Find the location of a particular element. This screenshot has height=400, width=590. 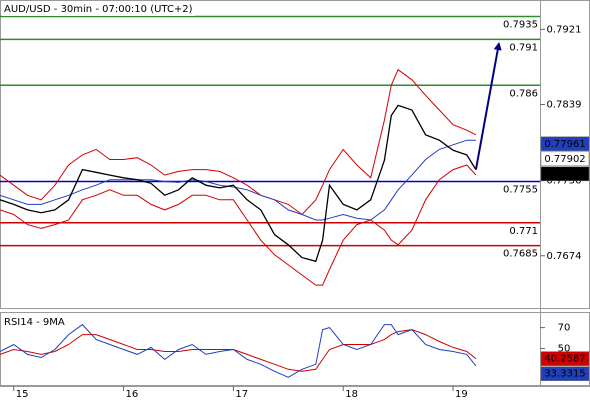

y-tick-label: 0.7674 is located at coordinates (564, 256).